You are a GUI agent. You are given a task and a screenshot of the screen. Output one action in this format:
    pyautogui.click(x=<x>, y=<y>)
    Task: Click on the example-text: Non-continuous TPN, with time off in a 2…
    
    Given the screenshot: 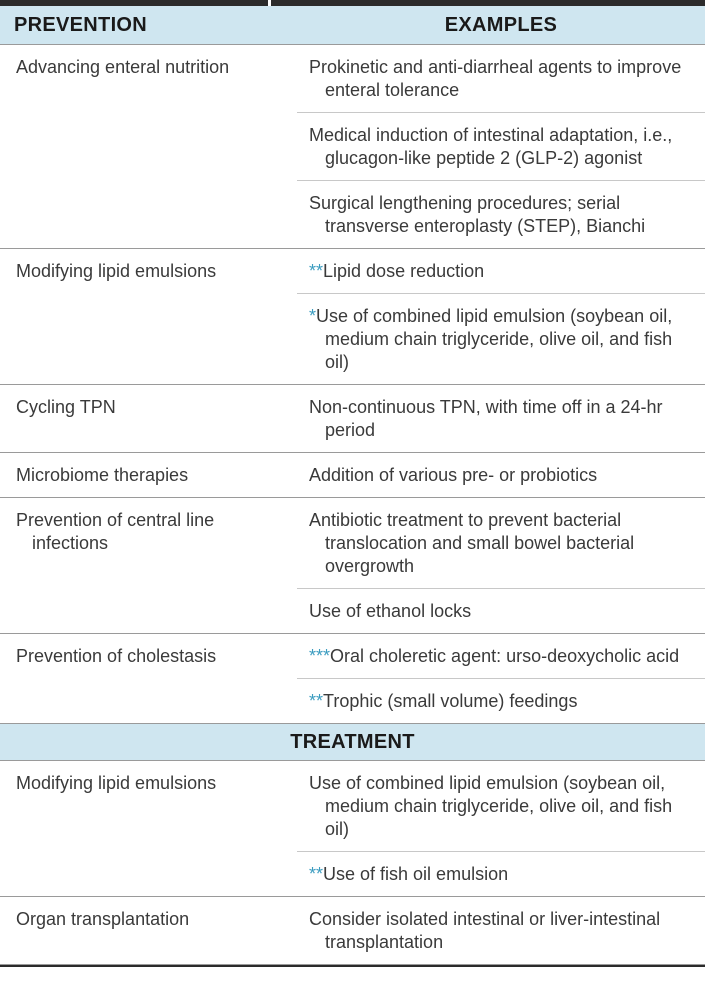 What is the action you would take?
    pyautogui.click(x=486, y=418)
    